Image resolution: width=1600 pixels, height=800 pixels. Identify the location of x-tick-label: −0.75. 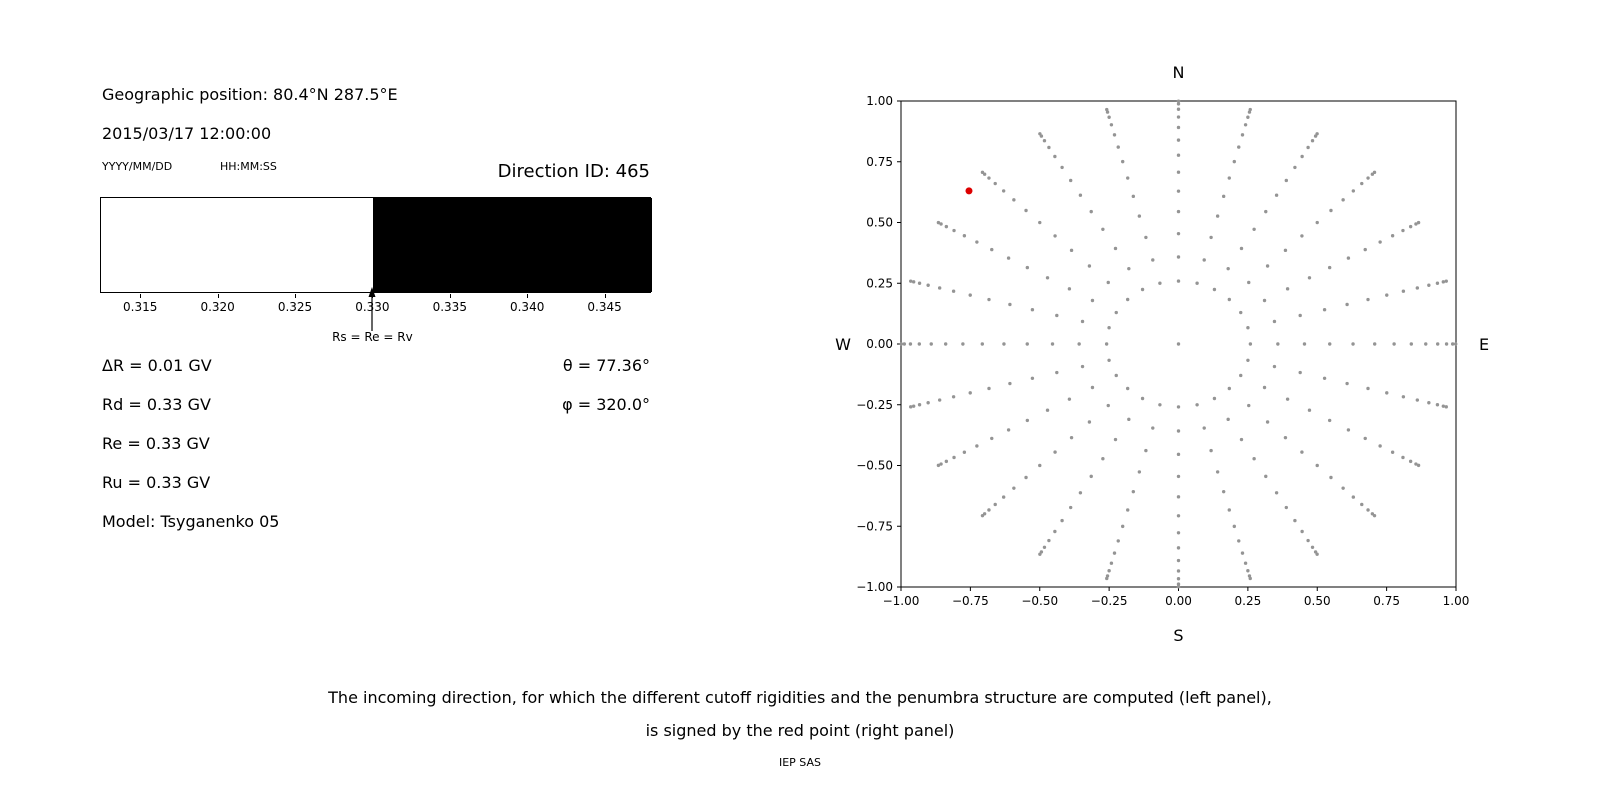
(970, 601).